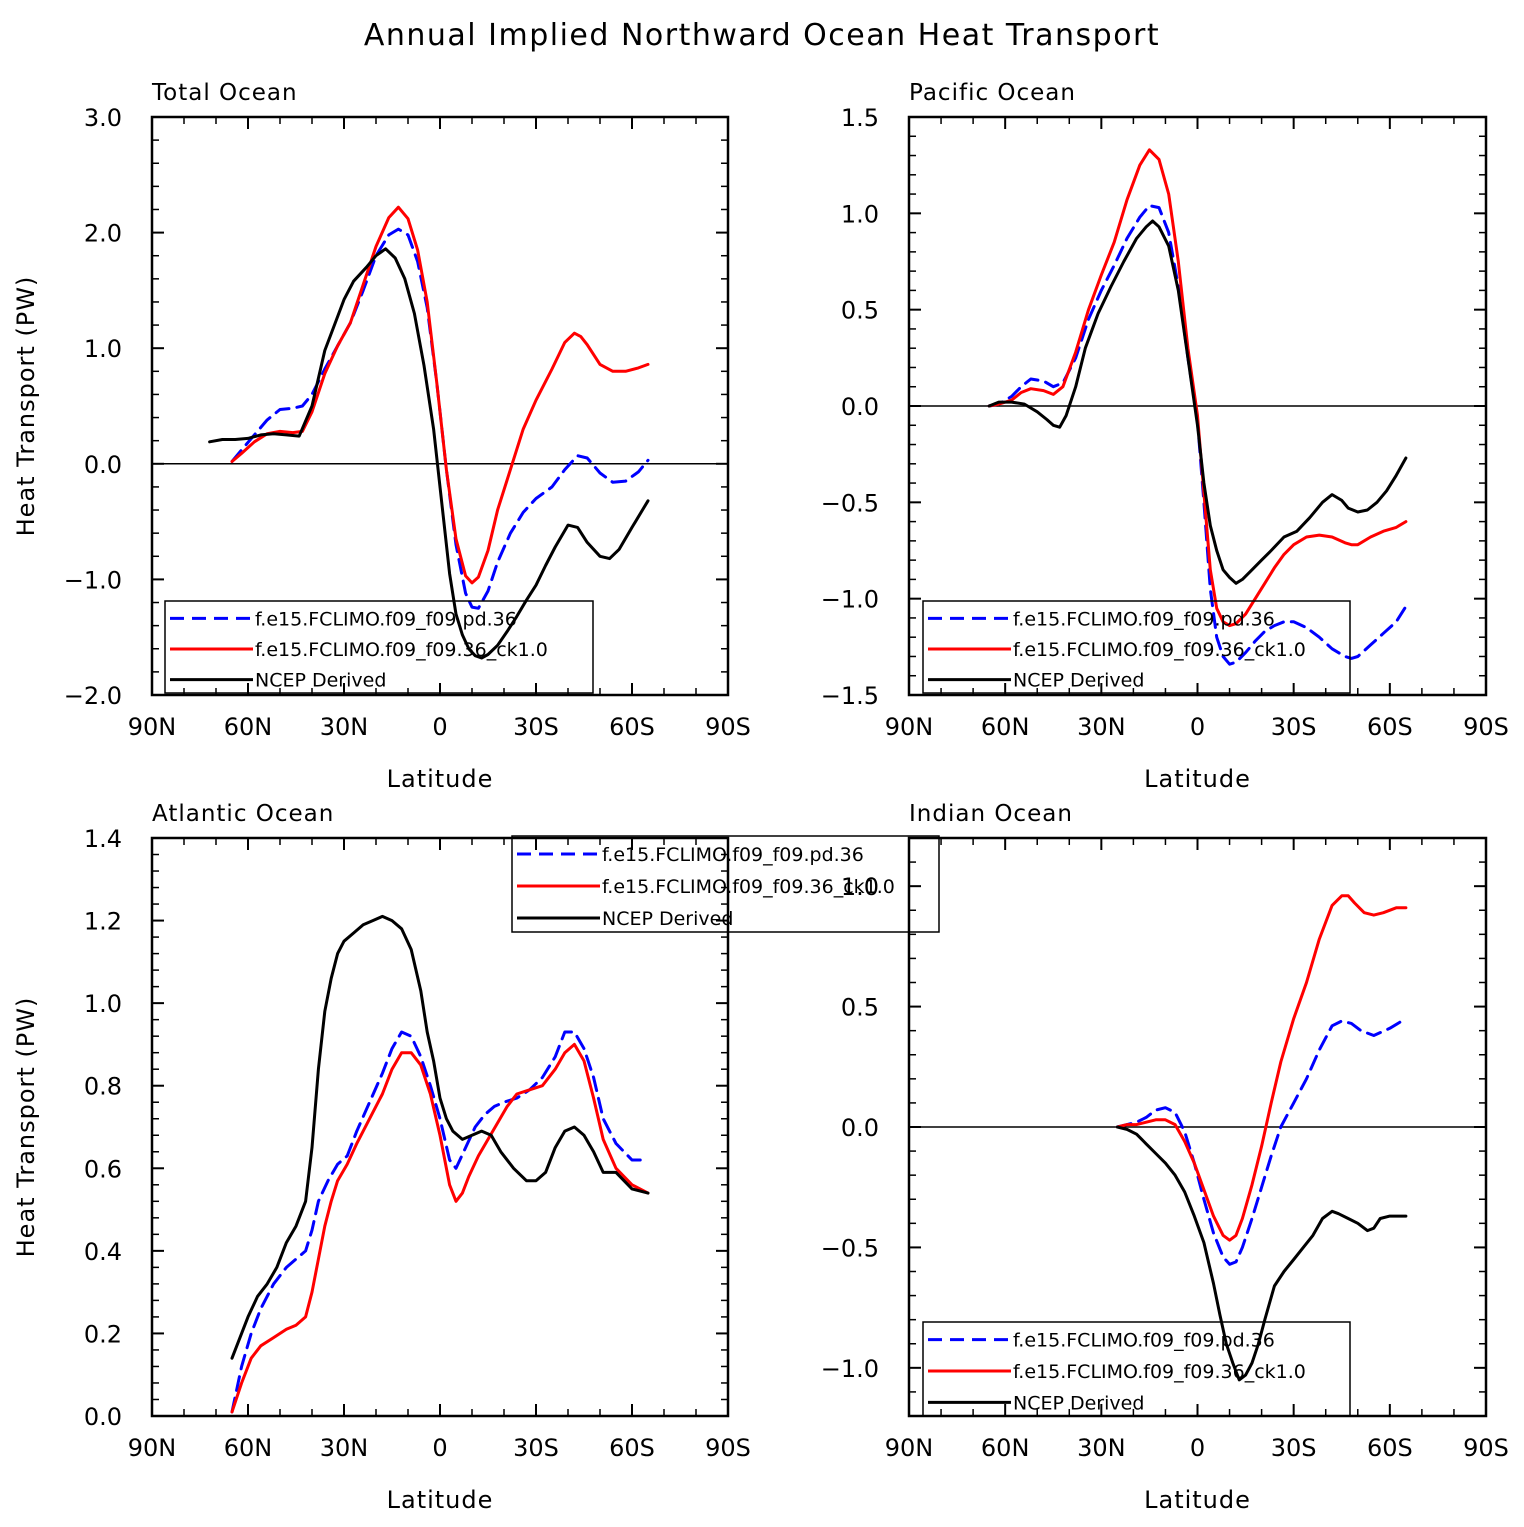  I want to click on y-tick-label: 3.0, so click(103, 118).